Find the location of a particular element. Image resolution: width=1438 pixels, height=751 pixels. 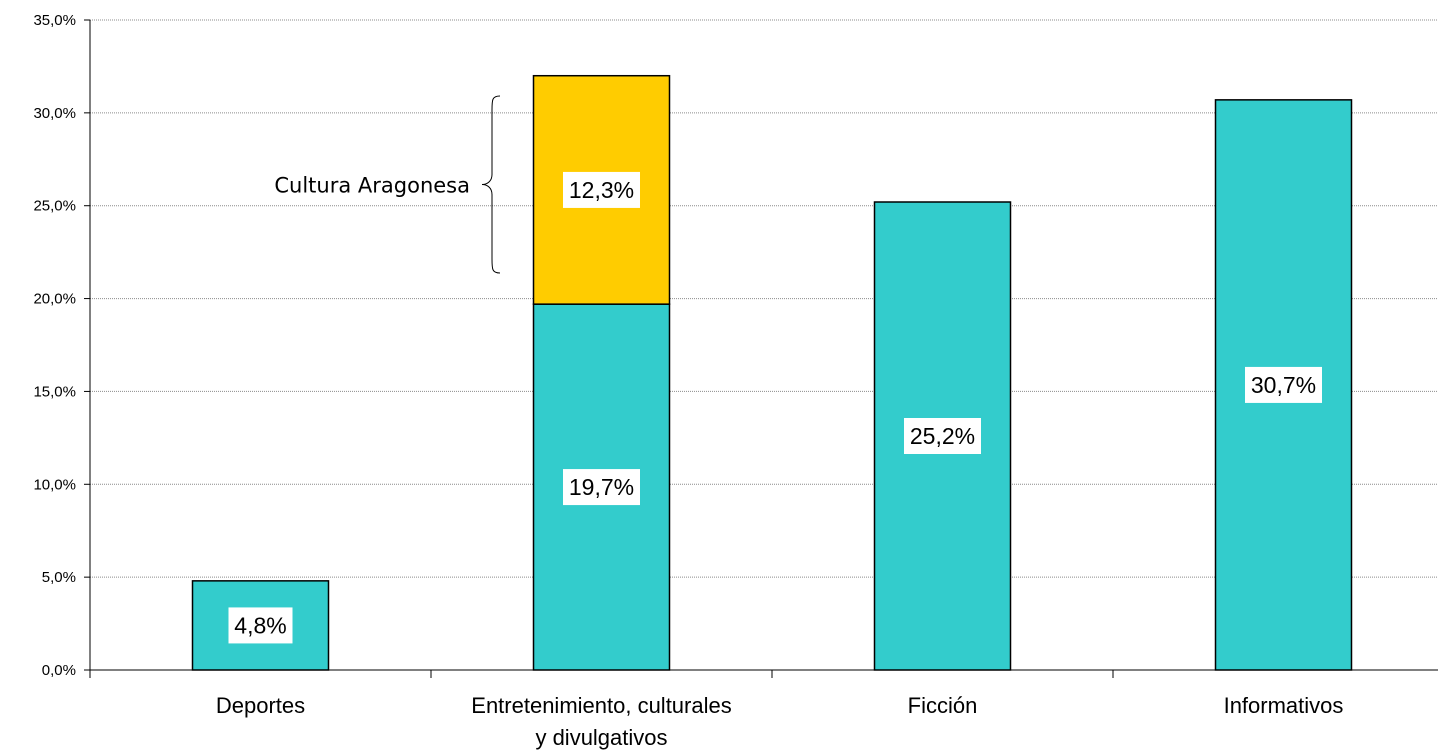

annotation-label: Cultura Aragonesa is located at coordinates (372, 186).